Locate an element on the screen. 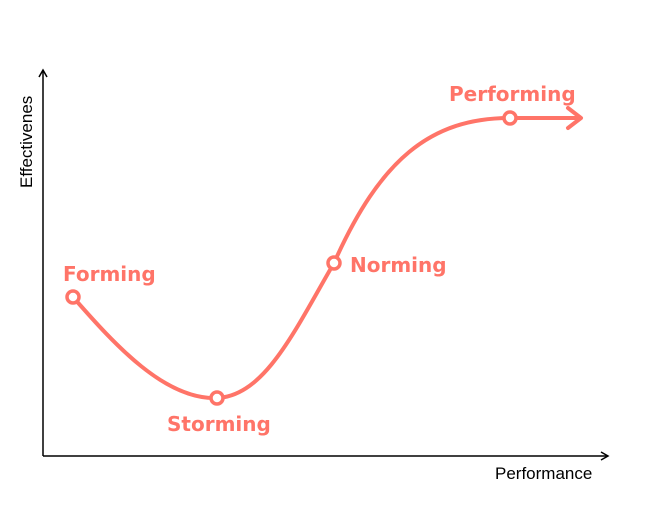 This screenshot has width=660, height=510. stage-label-storming: Storming is located at coordinates (219, 424).